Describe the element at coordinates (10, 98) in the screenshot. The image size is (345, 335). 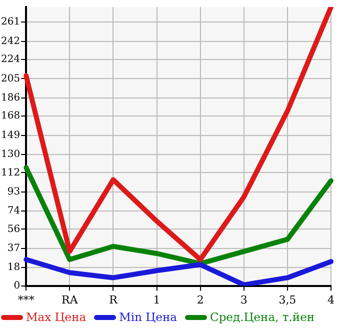
I see `y-tick-label: 186` at that location.